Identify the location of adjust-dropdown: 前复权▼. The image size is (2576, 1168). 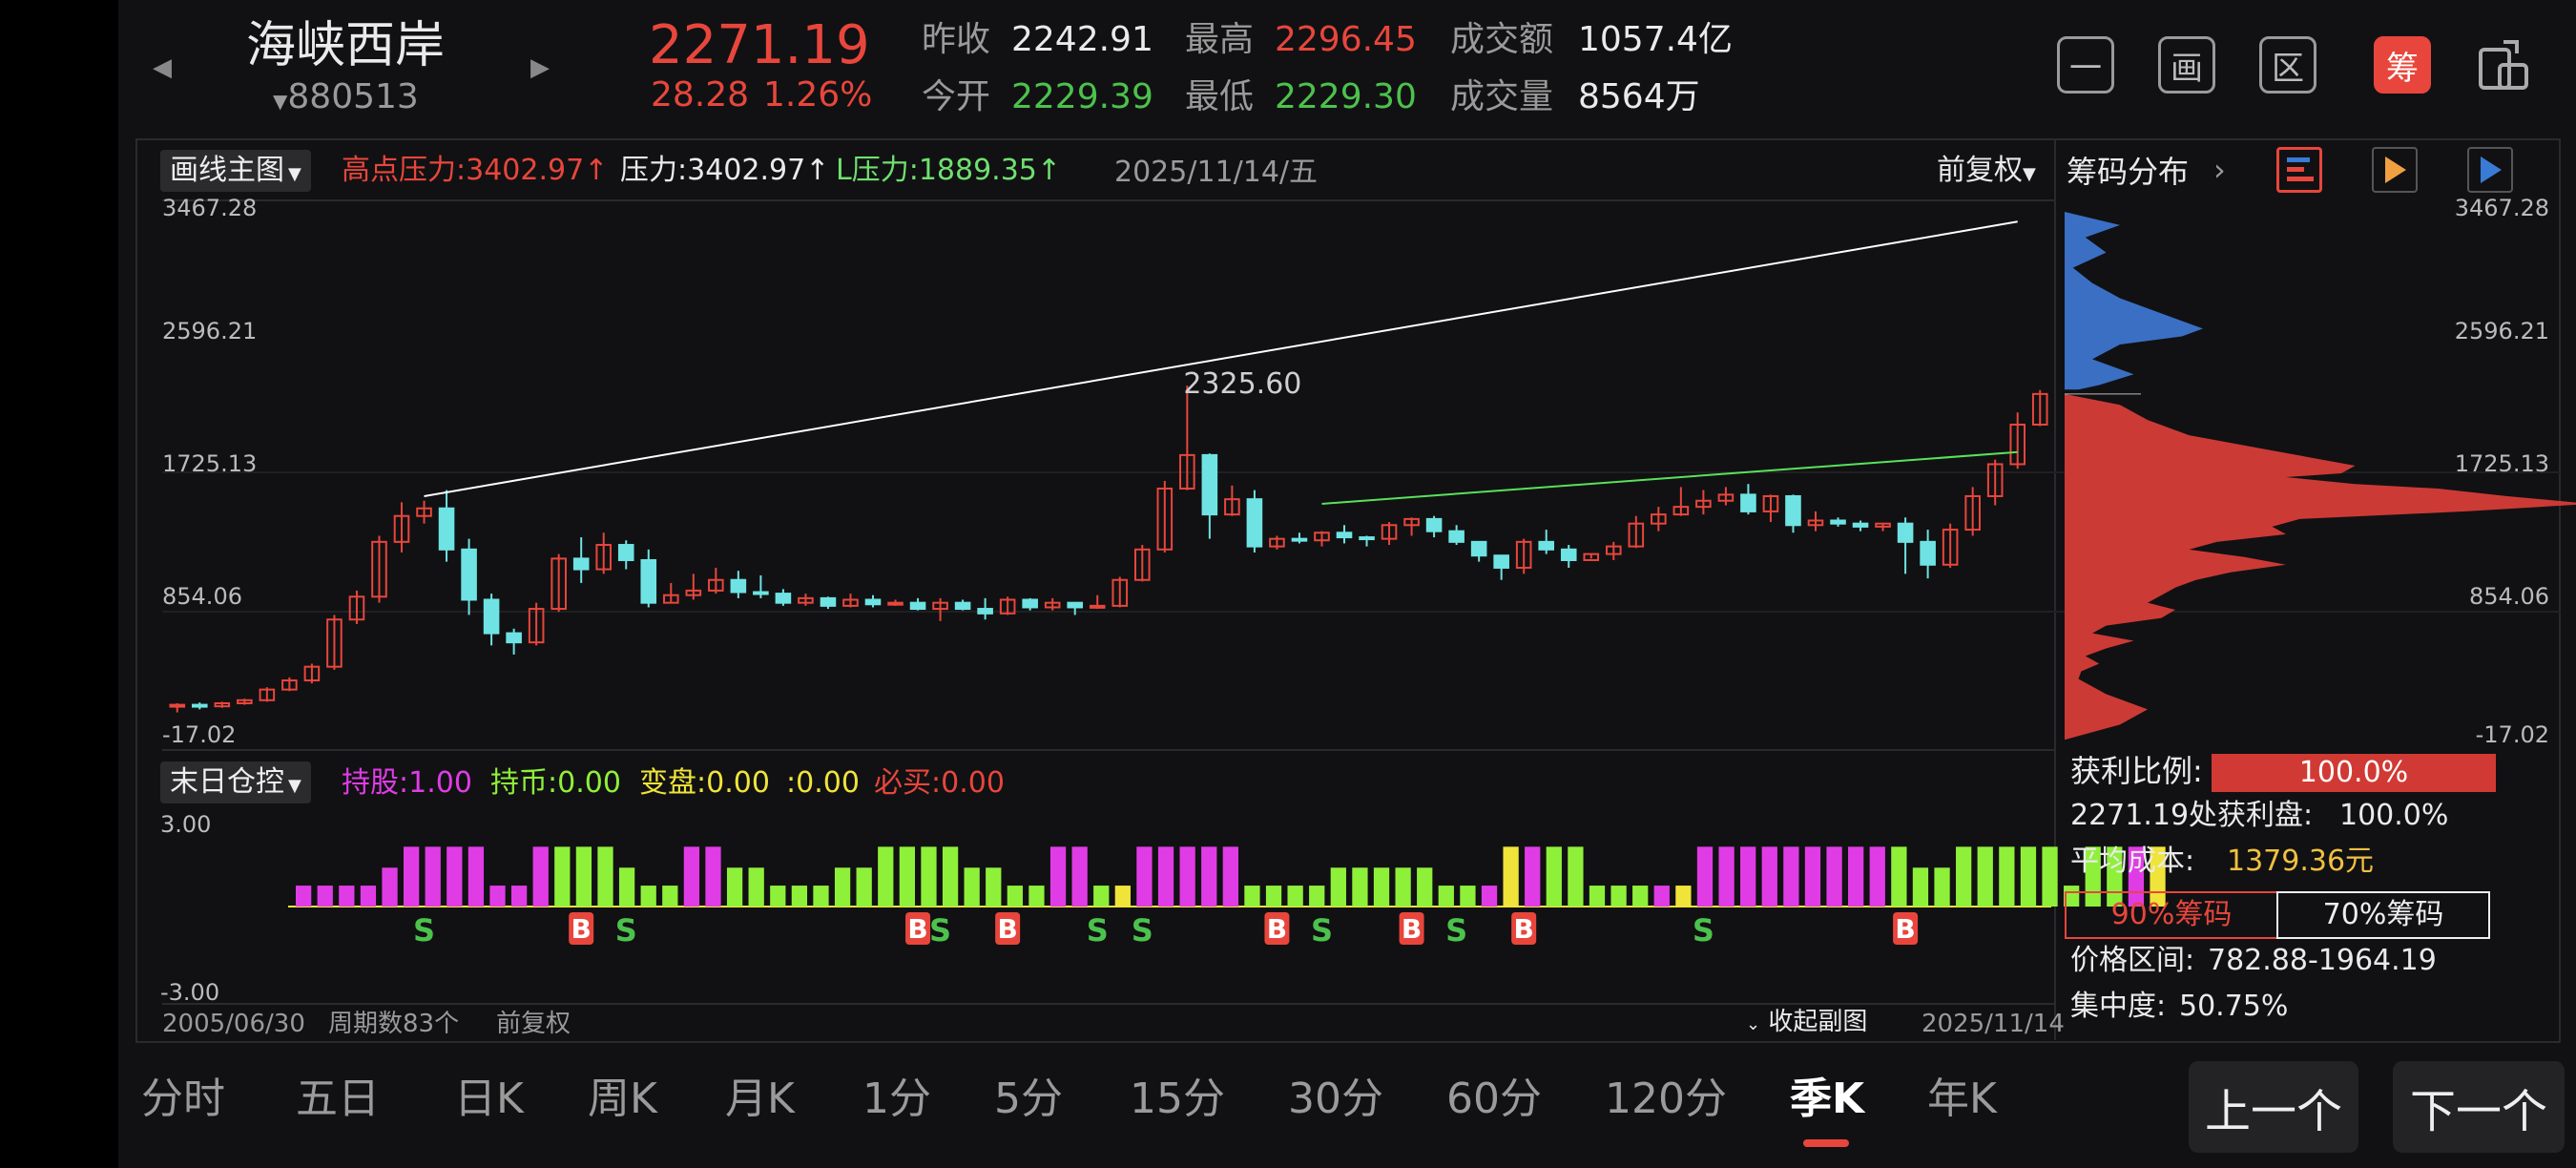
(1986, 170).